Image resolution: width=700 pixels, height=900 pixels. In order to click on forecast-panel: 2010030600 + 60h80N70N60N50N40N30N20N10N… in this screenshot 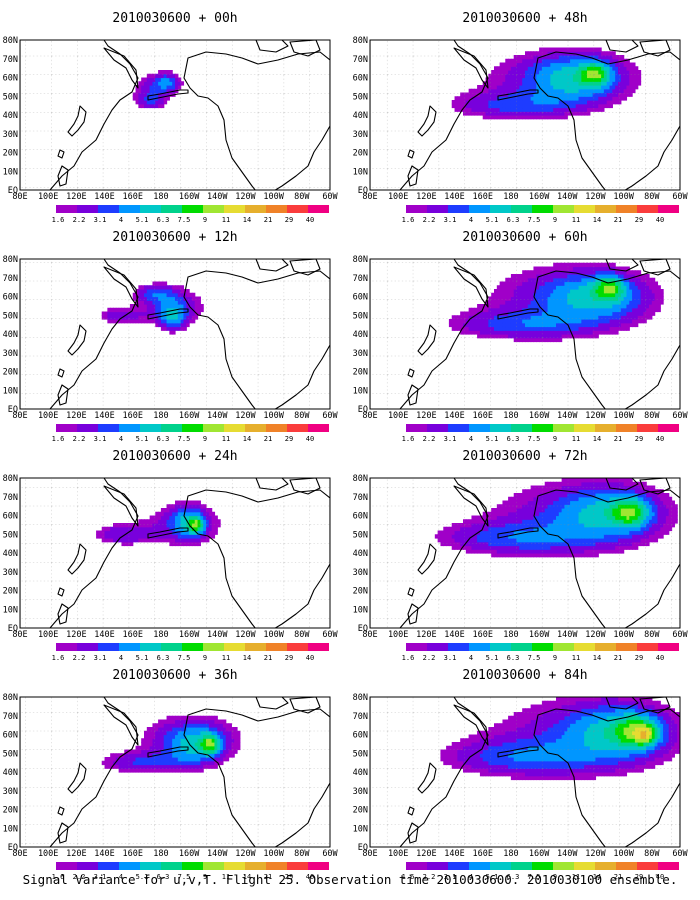, I will do `click(521, 336)`.